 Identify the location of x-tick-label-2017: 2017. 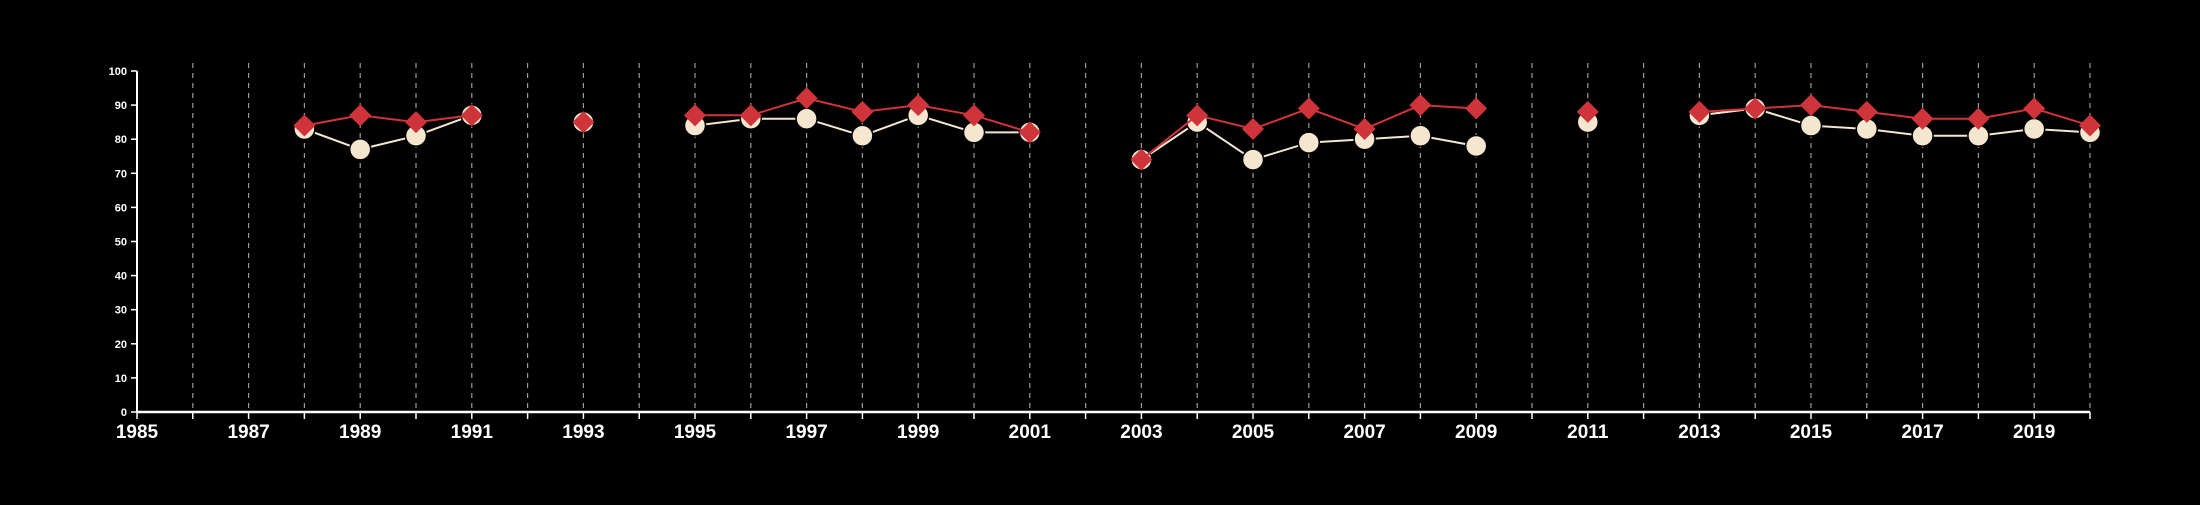
(1922, 432).